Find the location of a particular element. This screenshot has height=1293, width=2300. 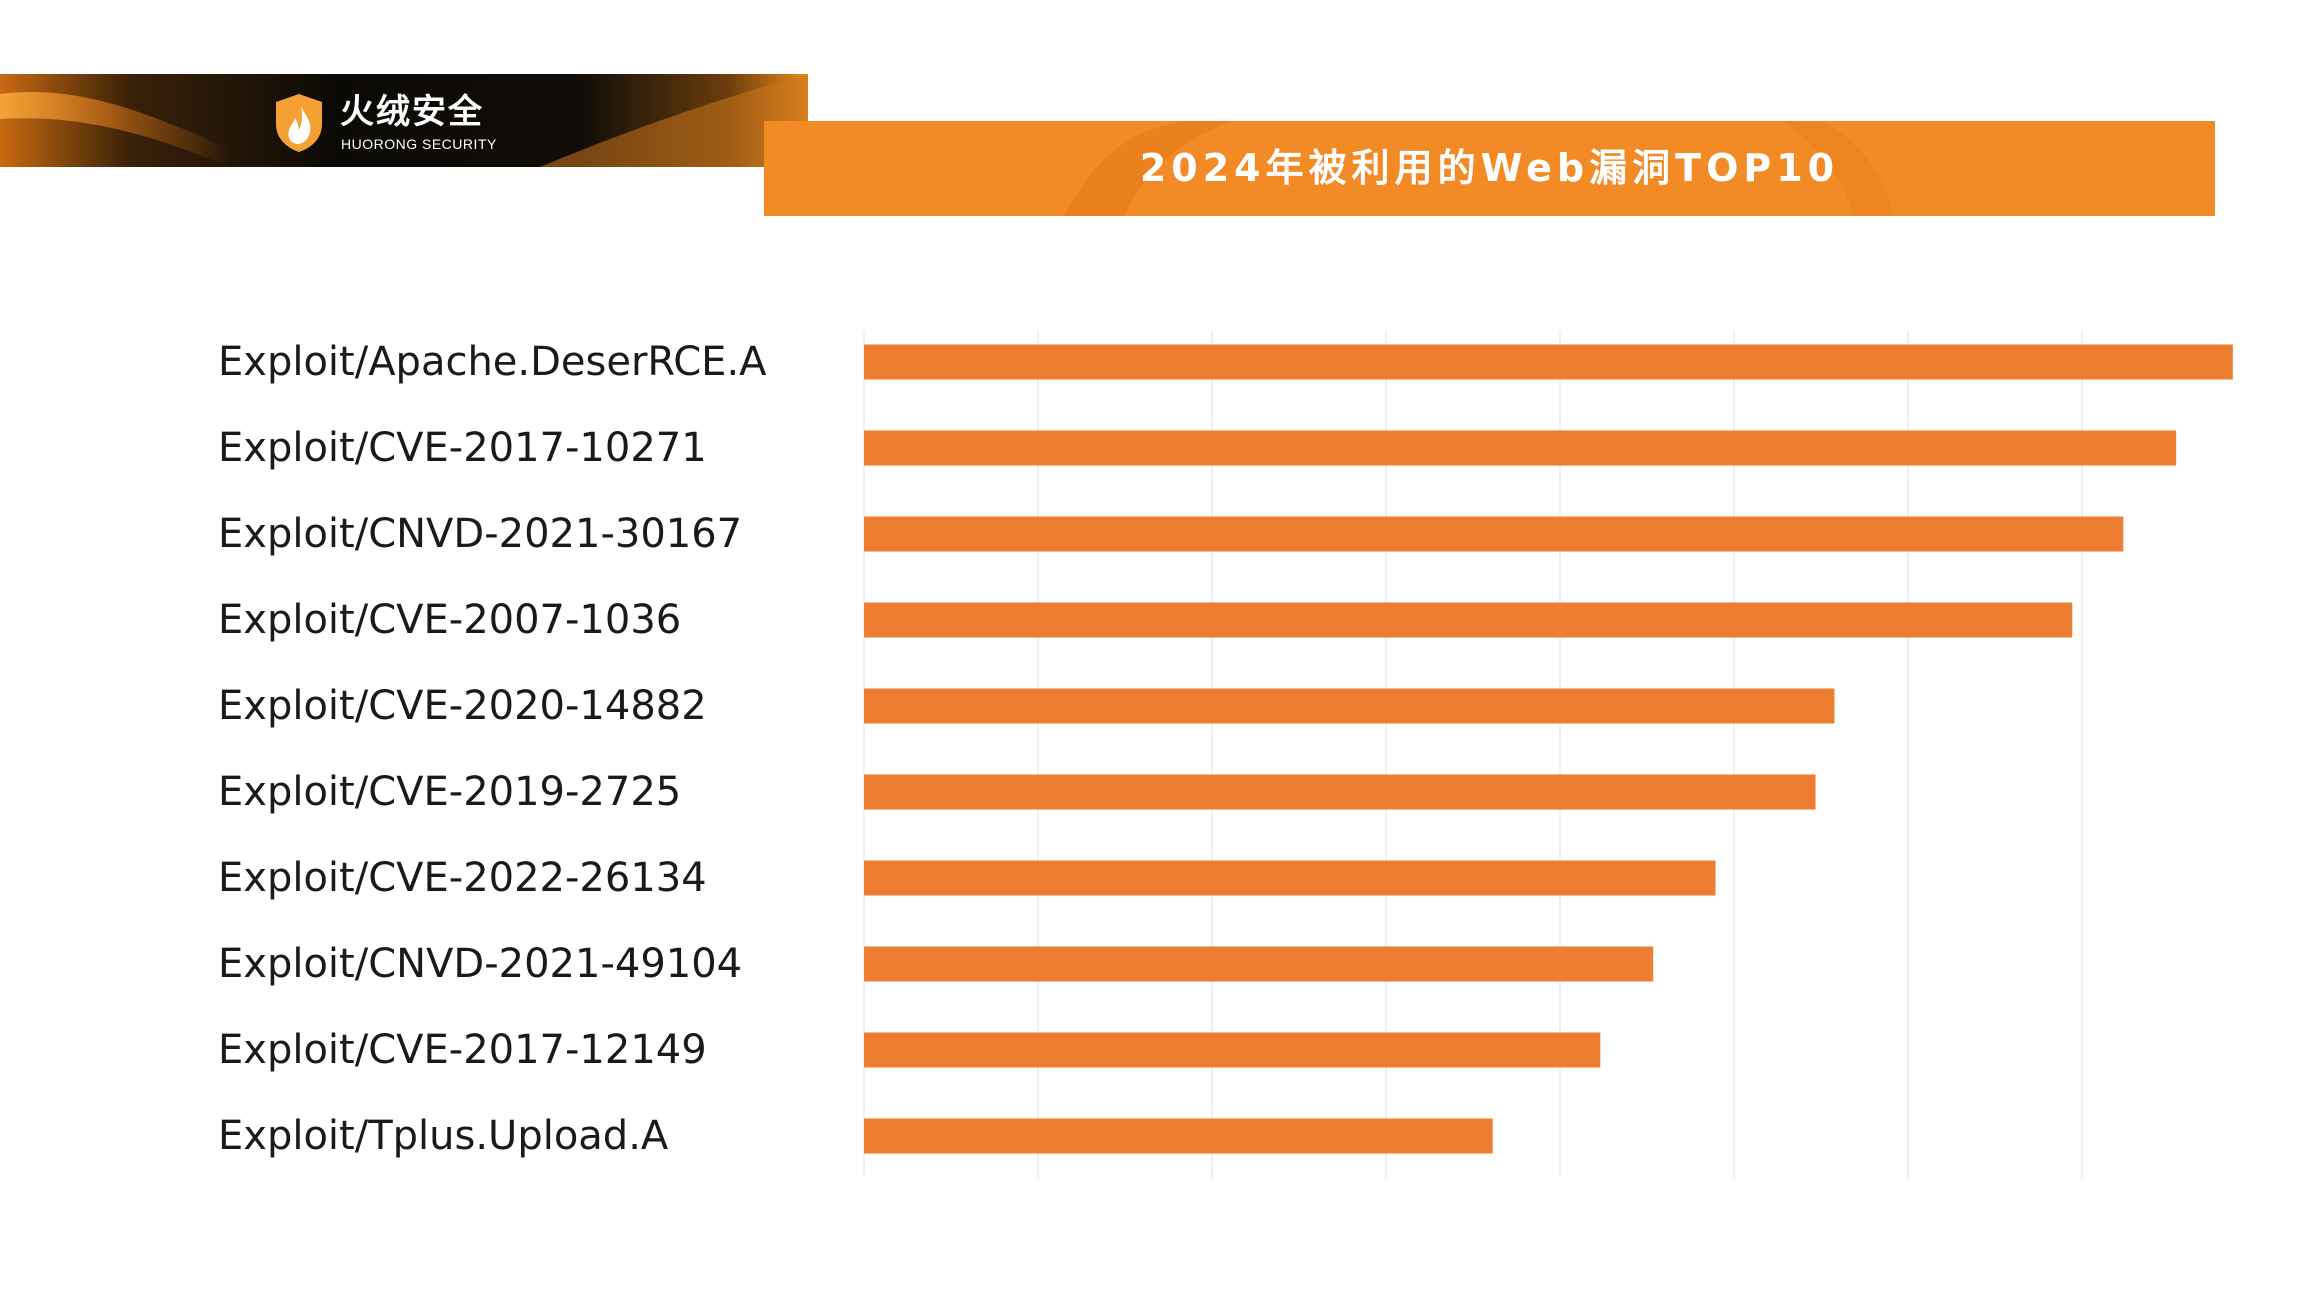

logo-banner: 火绒安全 HUORONG SECURITY is located at coordinates (404, 120).